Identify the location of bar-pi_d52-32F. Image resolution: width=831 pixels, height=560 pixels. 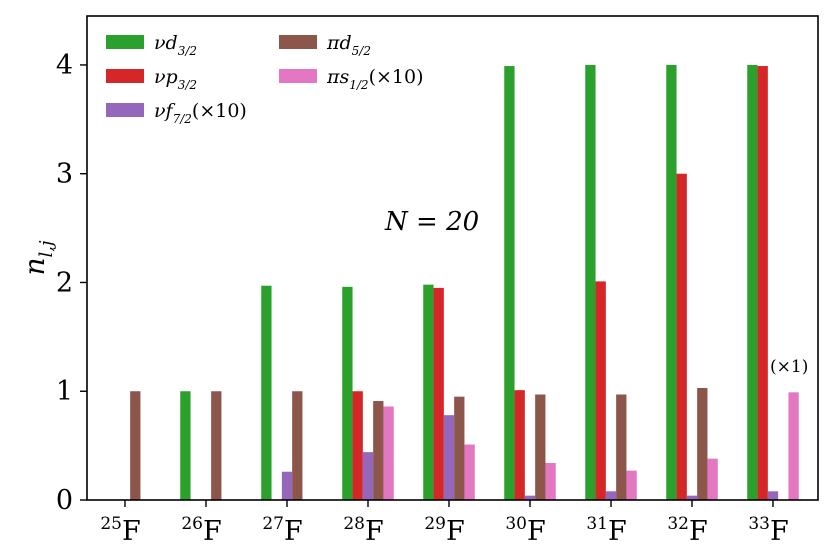
(702, 443).